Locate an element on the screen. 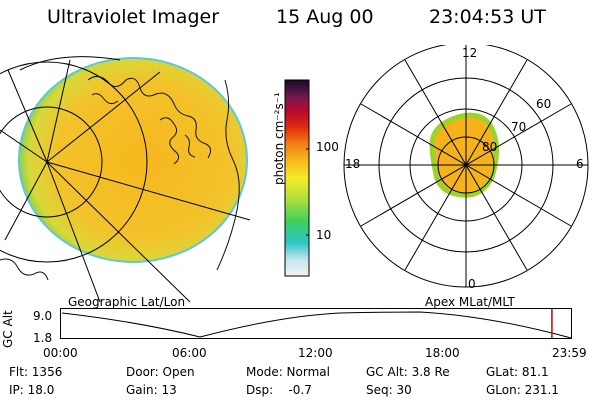 The height and width of the screenshot is (400, 600). altitude-ytick-max: 9.0 is located at coordinates (43, 316).